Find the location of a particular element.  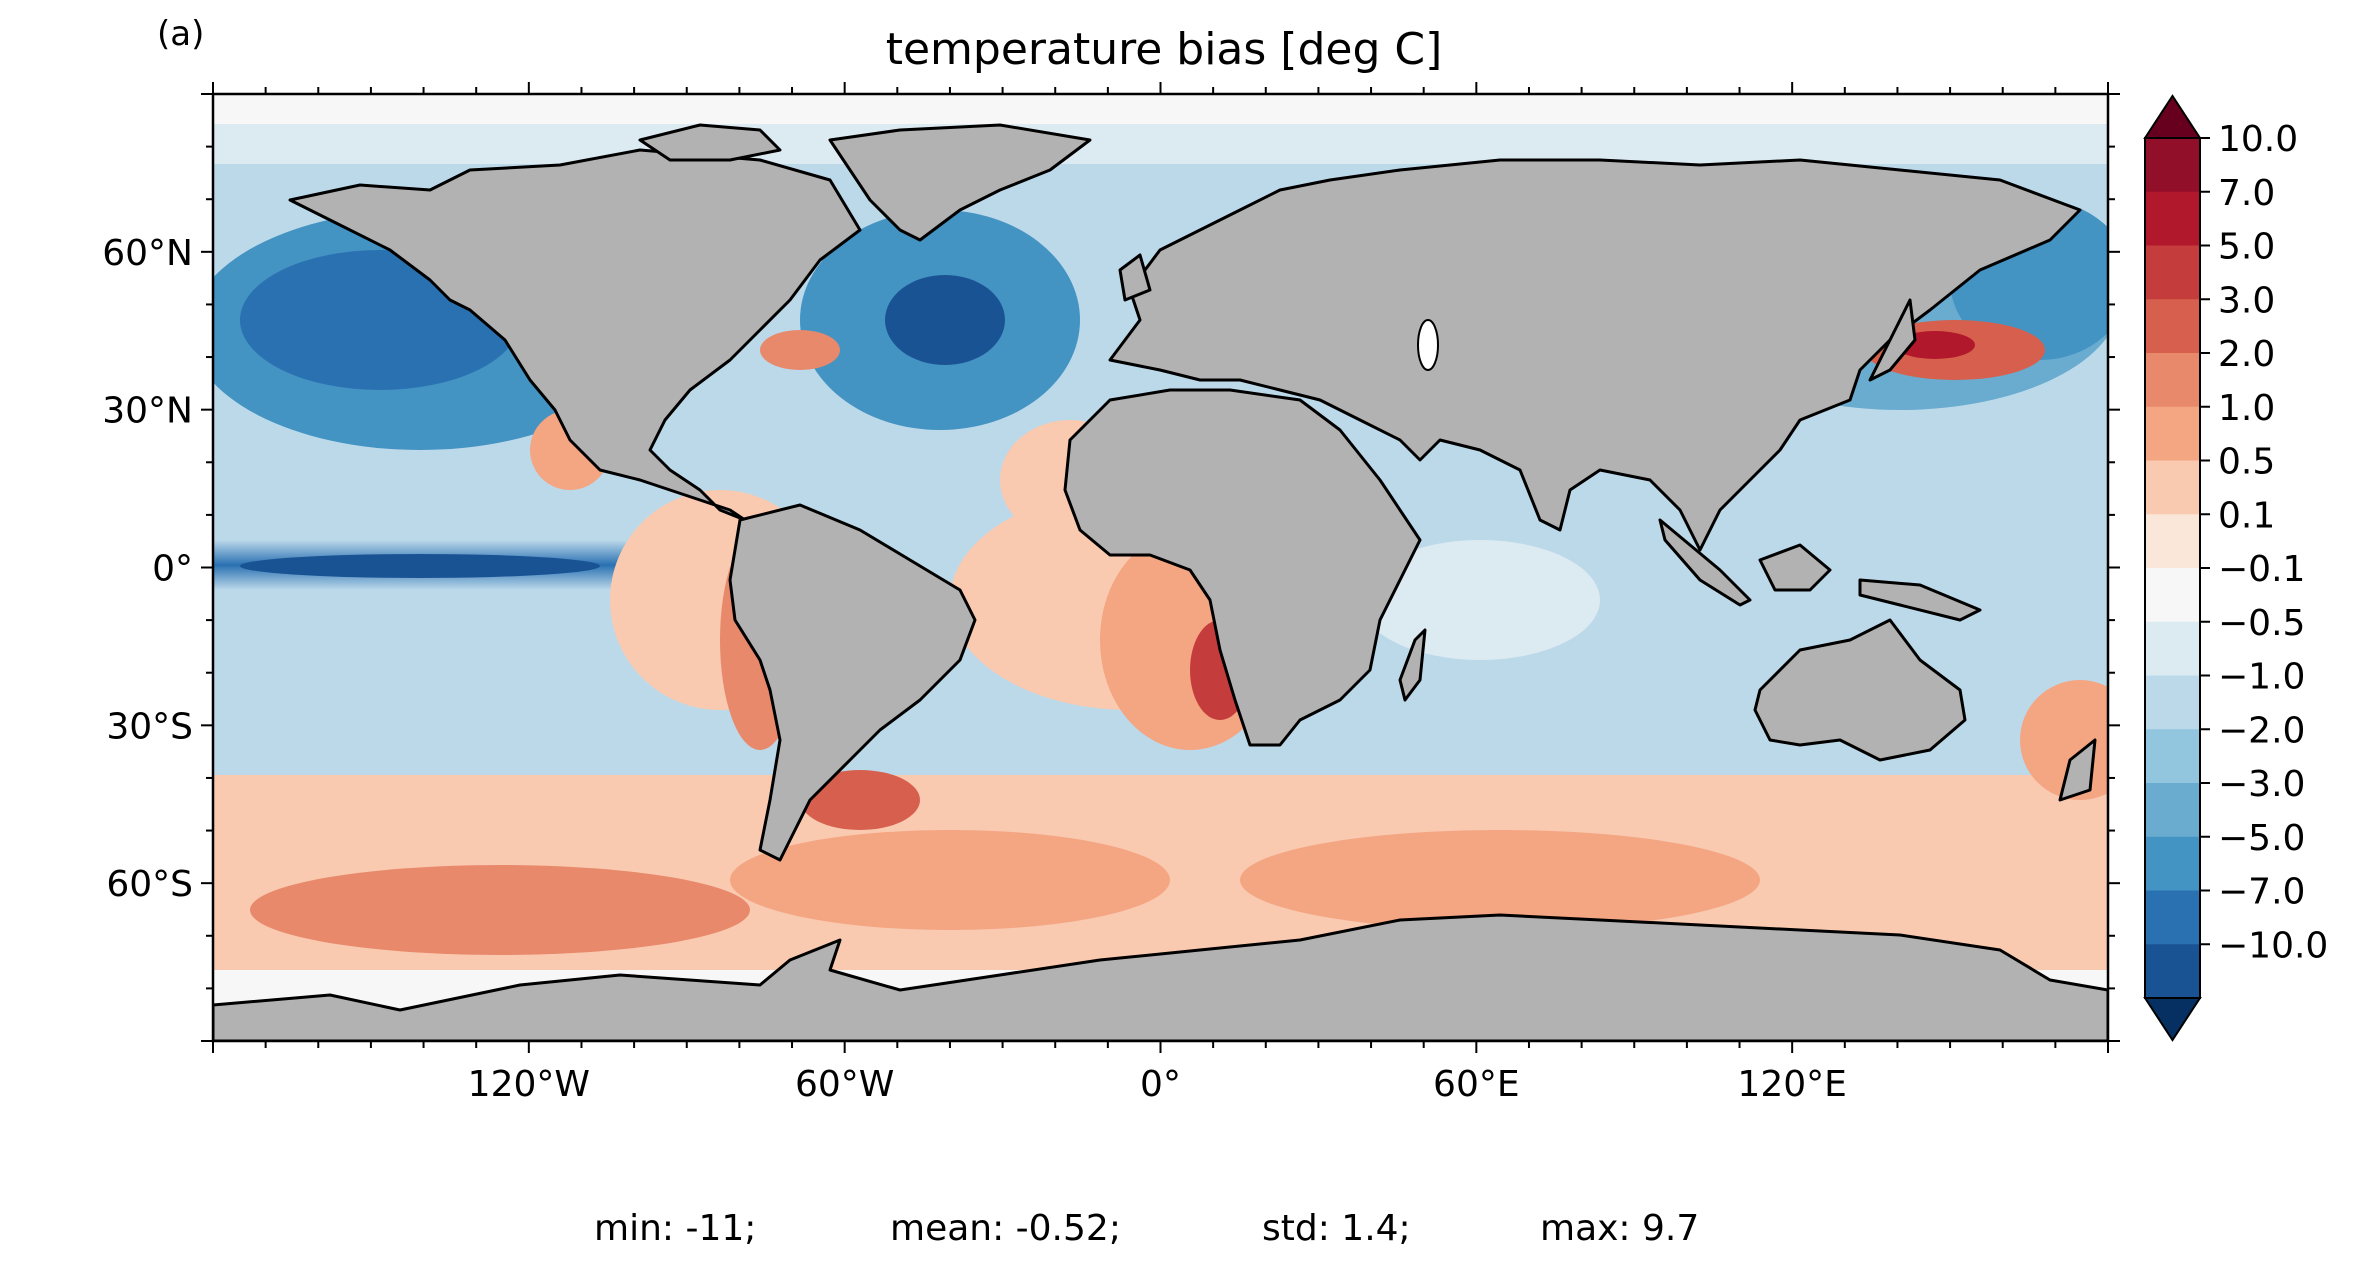

eurasia is located at coordinates (1595, 355).